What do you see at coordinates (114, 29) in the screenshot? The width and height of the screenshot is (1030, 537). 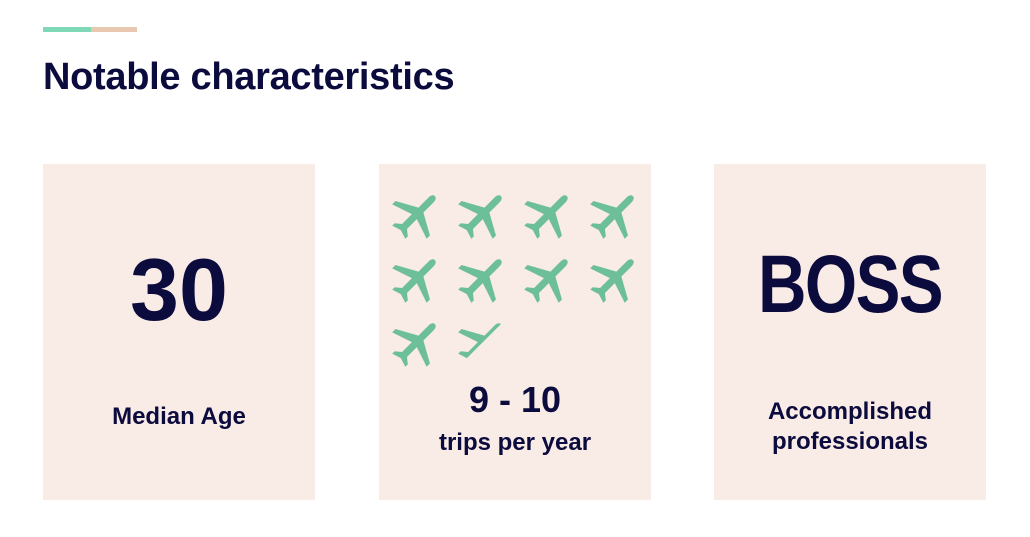 I see `accent-segment-peach` at bounding box center [114, 29].